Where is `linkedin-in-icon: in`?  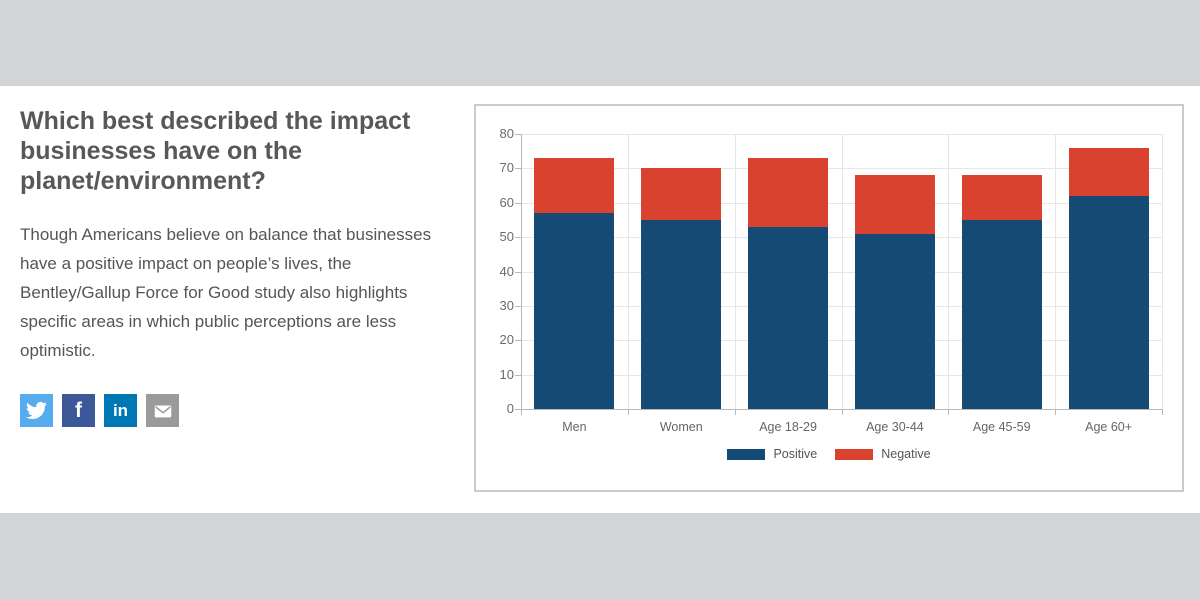
linkedin-in-icon: in is located at coordinates (120, 410).